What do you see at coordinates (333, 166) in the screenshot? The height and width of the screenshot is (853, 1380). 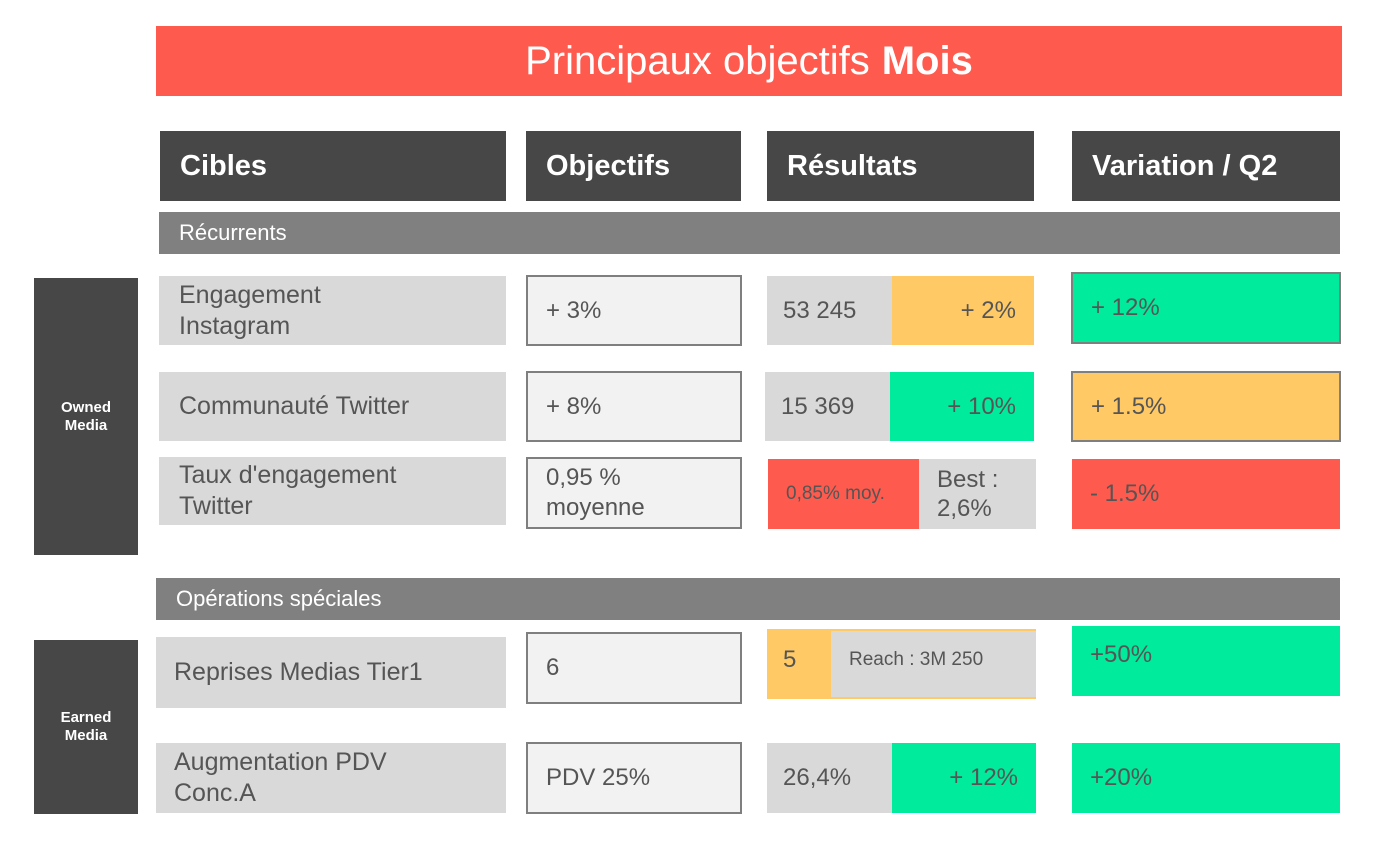 I see `header-targets: Cibles` at bounding box center [333, 166].